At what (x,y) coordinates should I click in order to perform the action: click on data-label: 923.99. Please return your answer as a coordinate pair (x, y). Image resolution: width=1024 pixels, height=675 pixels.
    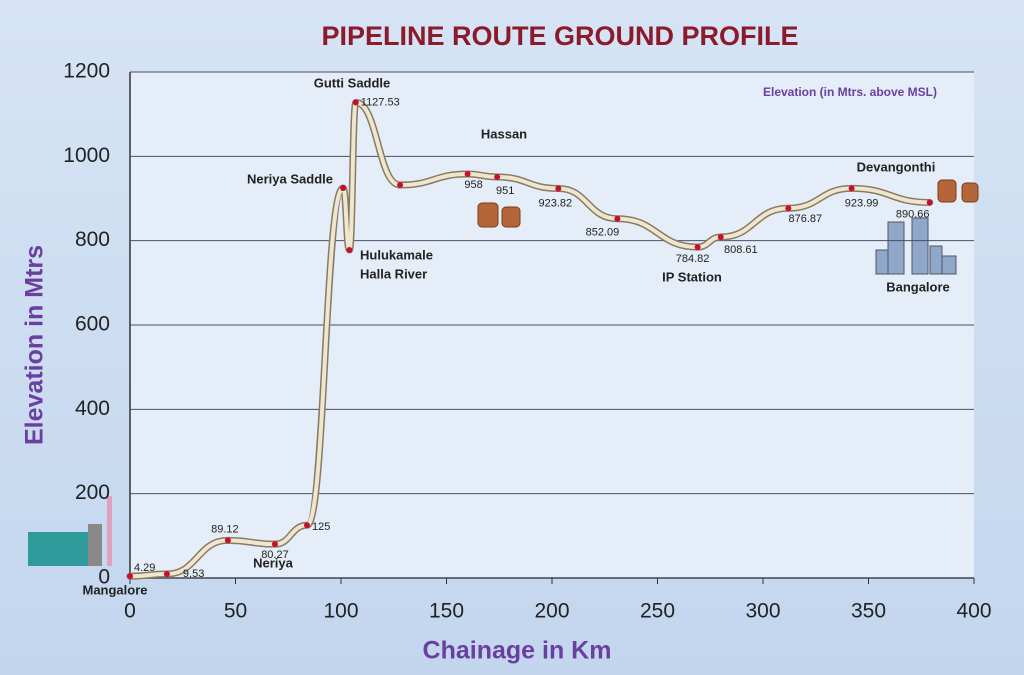
    Looking at the image, I should click on (862, 203).